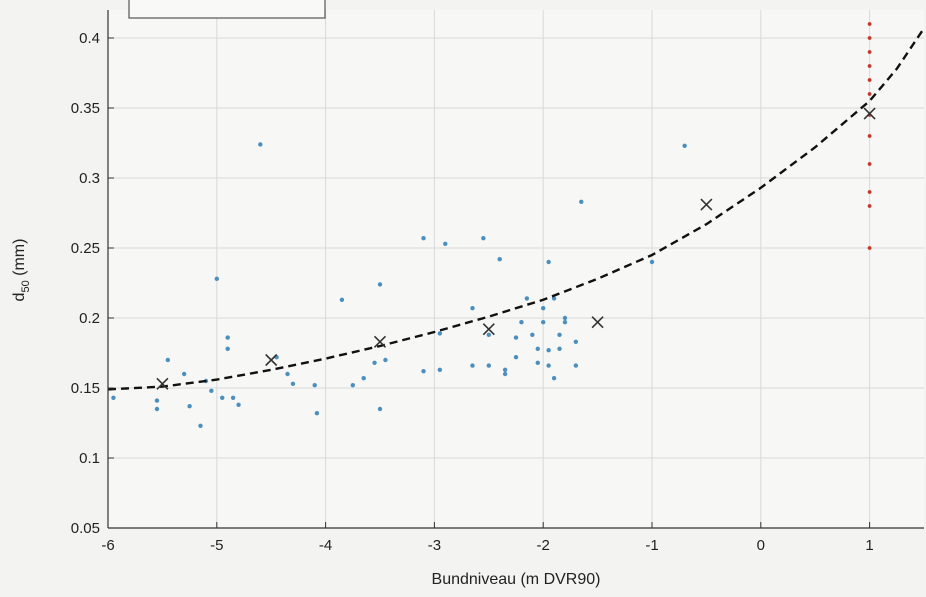 The width and height of the screenshot is (926, 597). I want to click on x-tick-label: -4, so click(325, 545).